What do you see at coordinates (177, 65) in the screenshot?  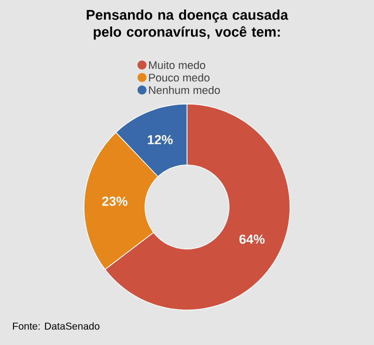 I see `legend-label: Muito medo` at bounding box center [177, 65].